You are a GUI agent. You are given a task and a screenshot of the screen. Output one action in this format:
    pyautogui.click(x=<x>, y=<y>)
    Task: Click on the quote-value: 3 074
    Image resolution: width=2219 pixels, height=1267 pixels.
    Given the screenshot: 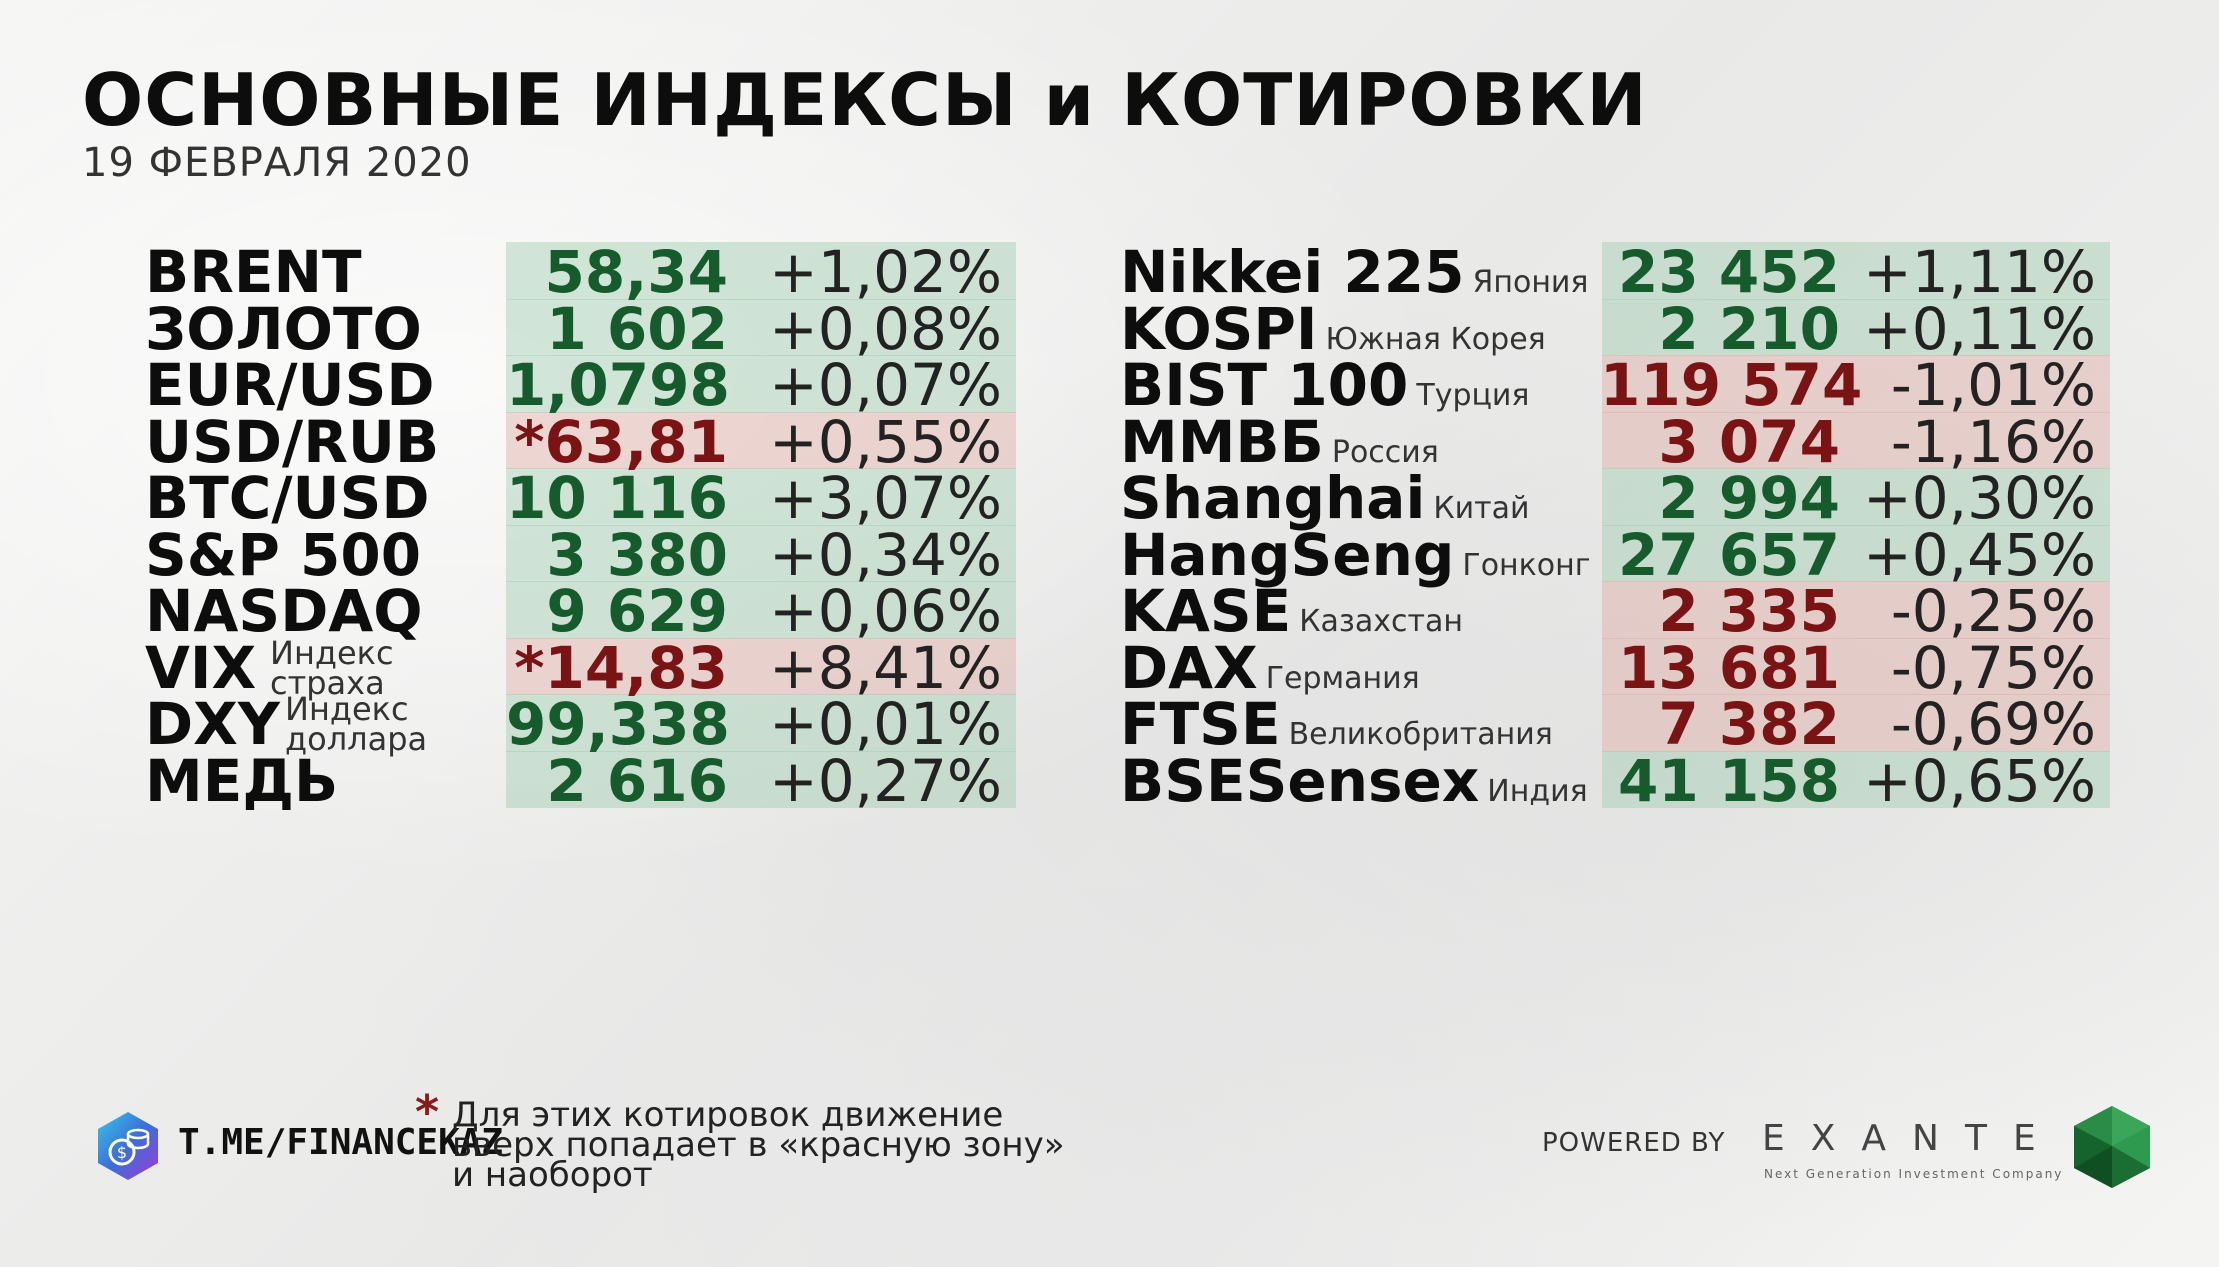 What is the action you would take?
    pyautogui.click(x=1749, y=441)
    